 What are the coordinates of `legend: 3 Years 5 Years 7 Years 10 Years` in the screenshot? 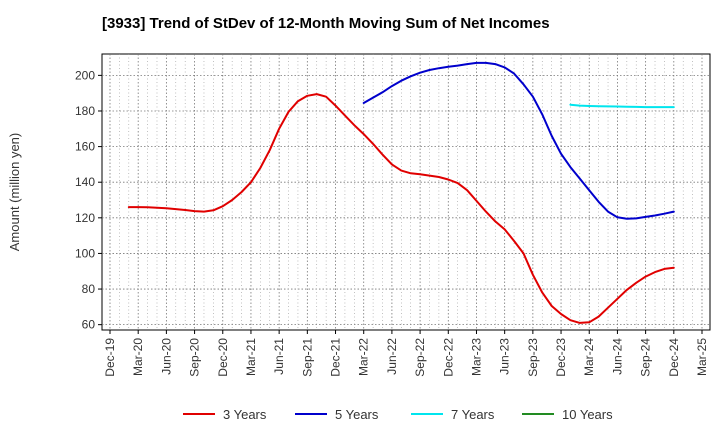 It's located at (398, 414).